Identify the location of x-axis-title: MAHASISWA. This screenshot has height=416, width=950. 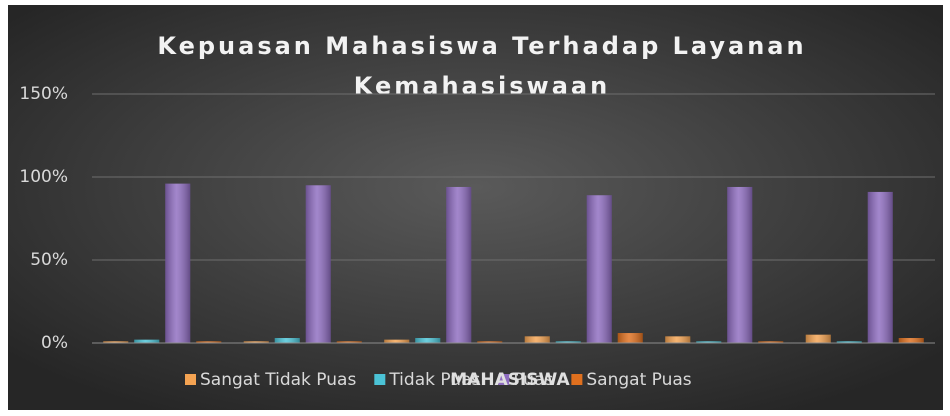
(510, 380).